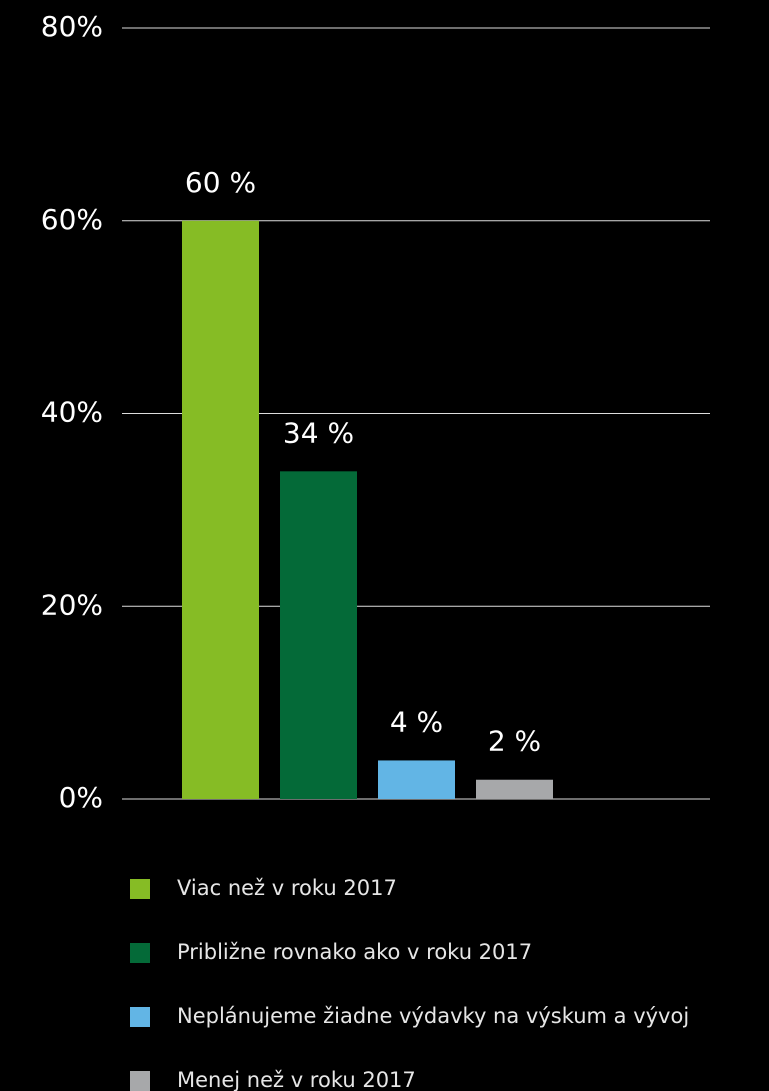  I want to click on y-tick-label: 80%, so click(72, 26).